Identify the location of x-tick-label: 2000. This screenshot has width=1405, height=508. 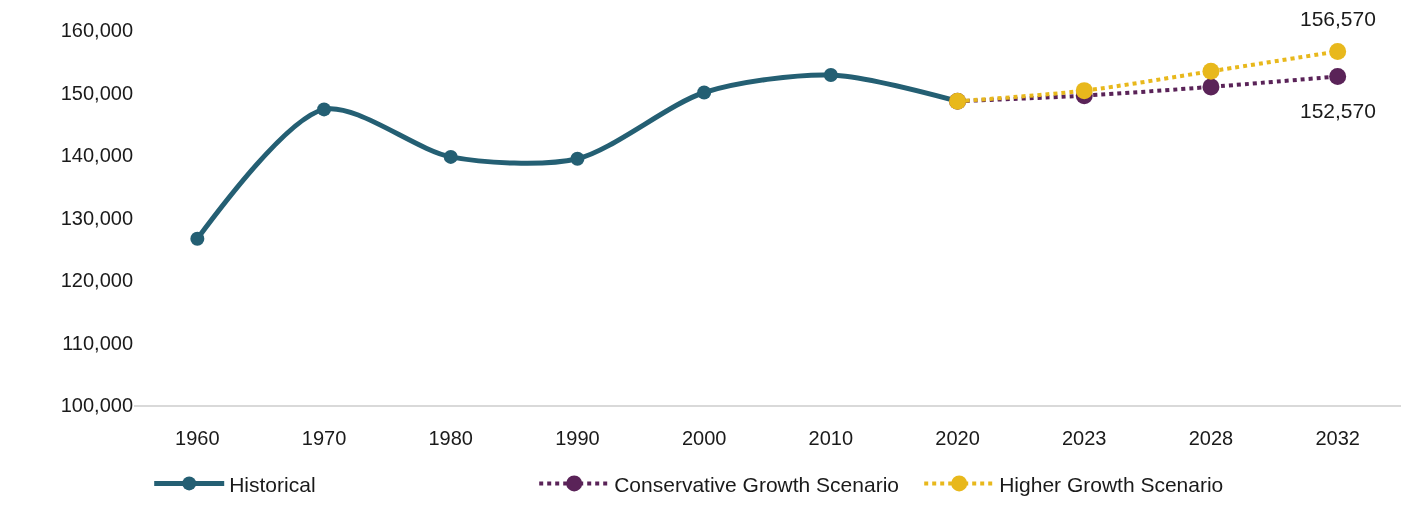
(704, 438).